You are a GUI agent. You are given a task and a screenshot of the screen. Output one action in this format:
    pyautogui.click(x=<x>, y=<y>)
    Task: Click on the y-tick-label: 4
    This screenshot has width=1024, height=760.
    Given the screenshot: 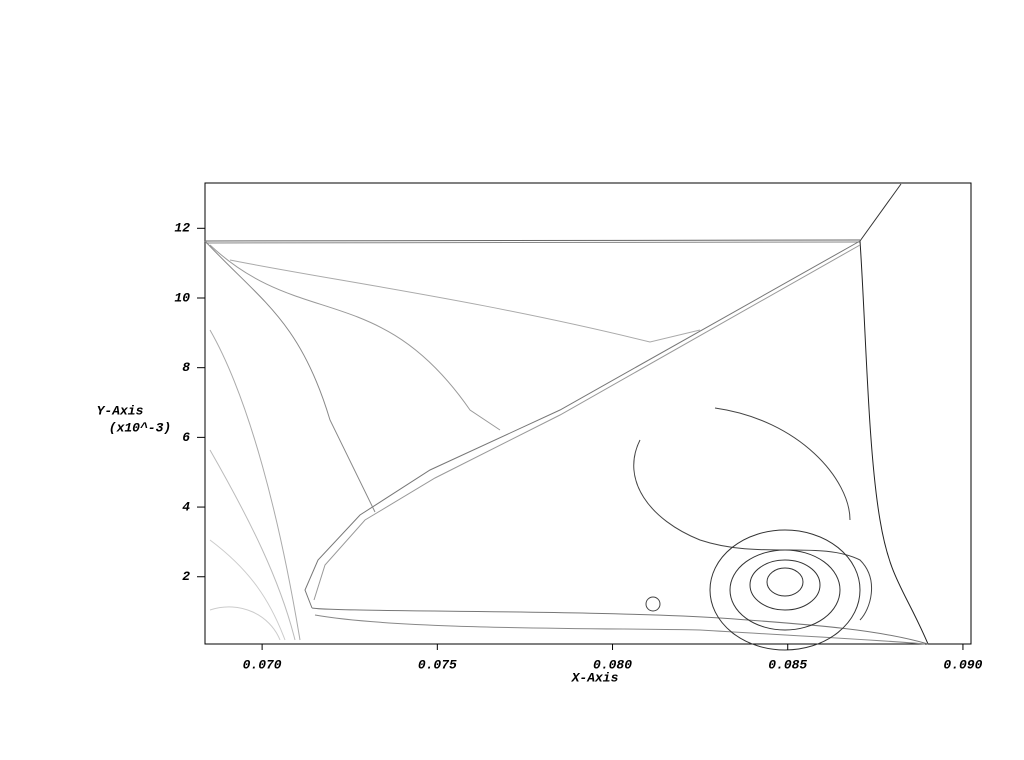 What is the action you would take?
    pyautogui.click(x=186, y=506)
    